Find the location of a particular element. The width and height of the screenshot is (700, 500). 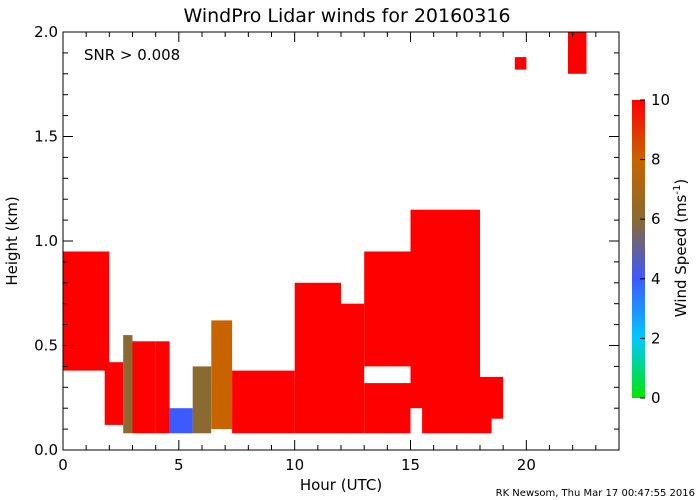

colorbar-tick-label: 10 is located at coordinates (660, 100).